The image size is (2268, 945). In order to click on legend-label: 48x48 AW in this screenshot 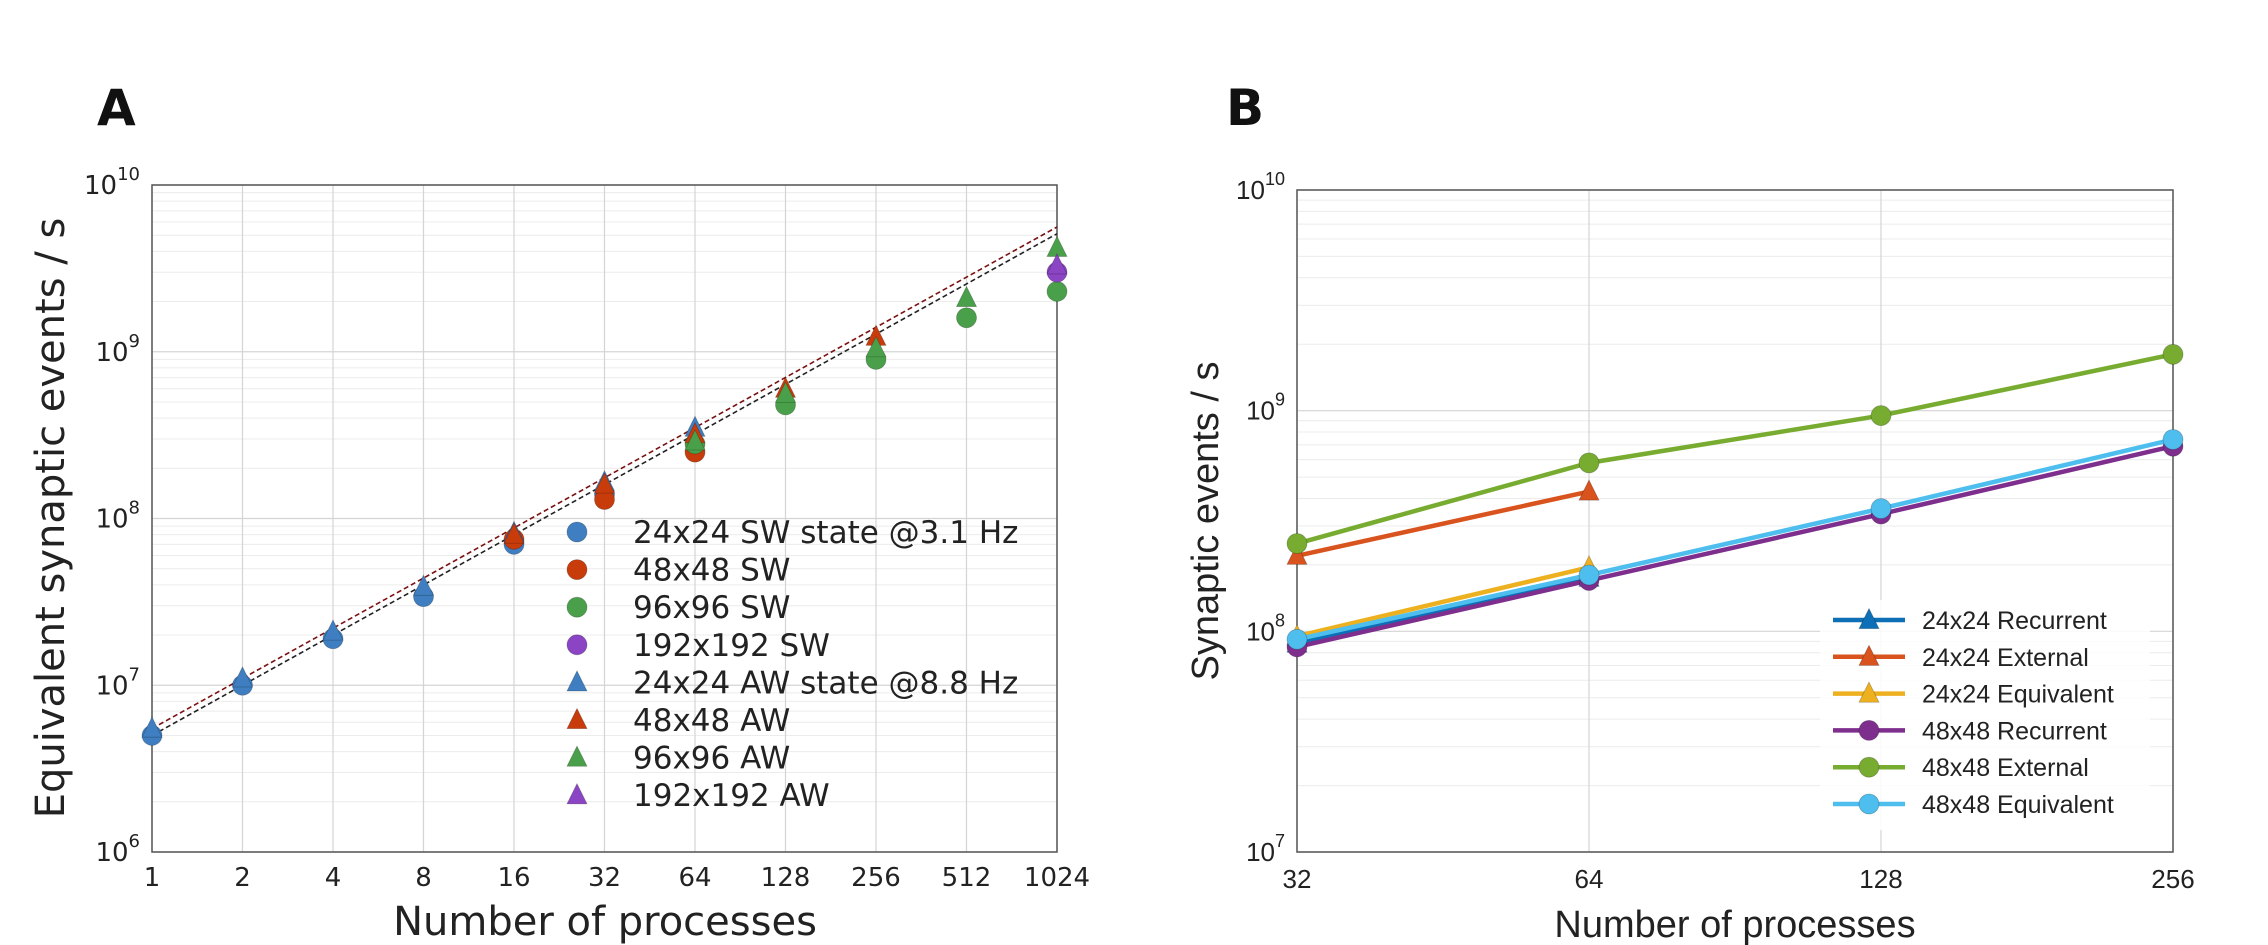, I will do `click(711, 721)`.